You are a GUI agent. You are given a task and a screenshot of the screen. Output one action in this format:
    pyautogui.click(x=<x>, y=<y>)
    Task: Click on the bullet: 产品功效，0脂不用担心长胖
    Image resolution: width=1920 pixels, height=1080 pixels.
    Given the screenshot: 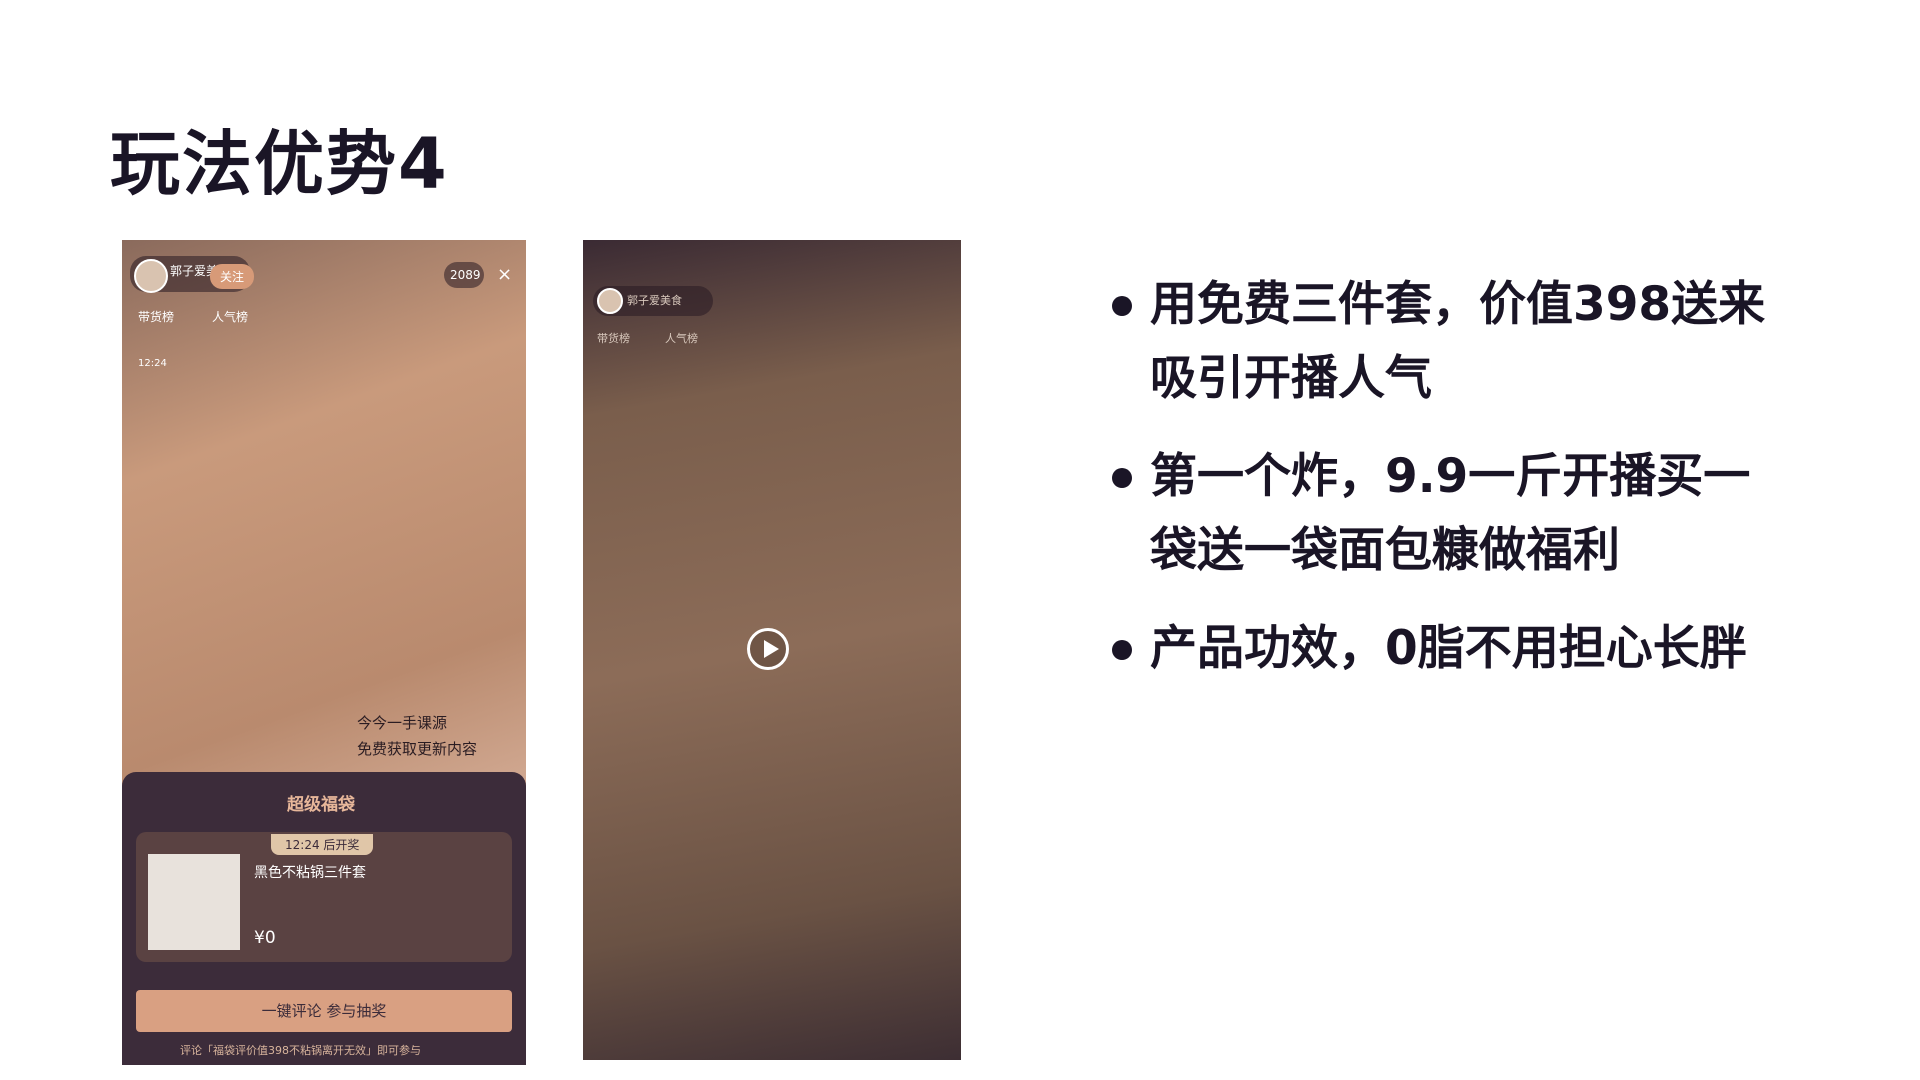 What is the action you would take?
    pyautogui.click(x=1441, y=649)
    